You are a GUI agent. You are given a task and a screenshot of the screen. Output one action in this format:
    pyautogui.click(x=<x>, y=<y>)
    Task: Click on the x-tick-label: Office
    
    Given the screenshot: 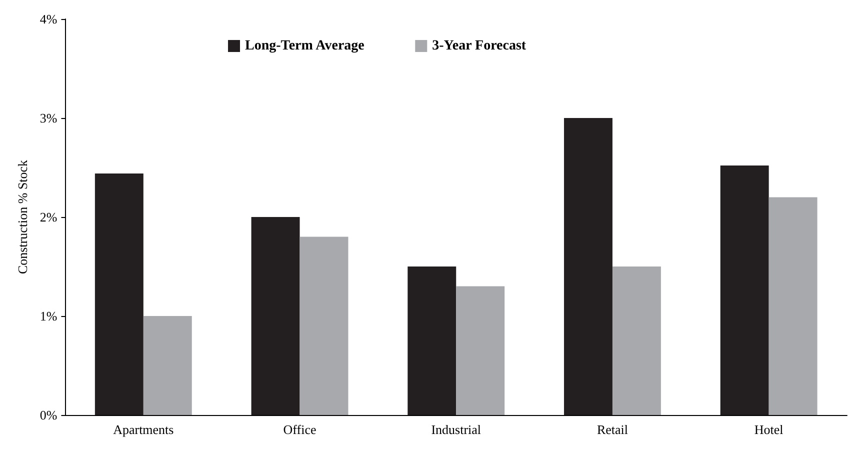 What is the action you would take?
    pyautogui.click(x=299, y=429)
    